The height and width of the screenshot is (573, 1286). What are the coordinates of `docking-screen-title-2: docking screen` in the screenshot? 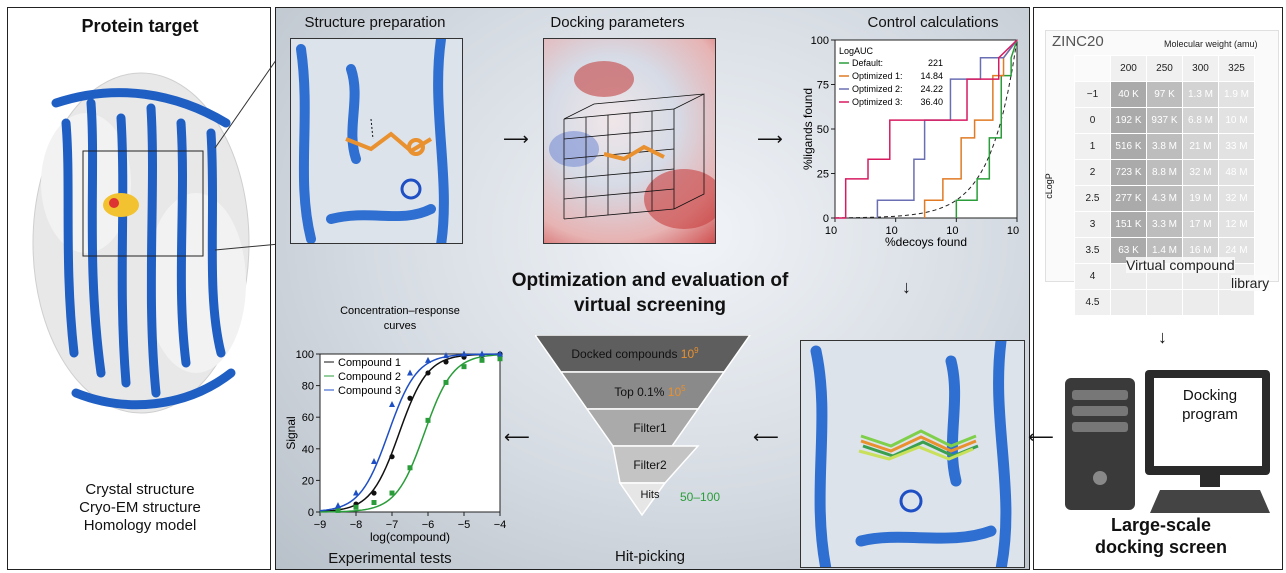 It's located at (1161, 547).